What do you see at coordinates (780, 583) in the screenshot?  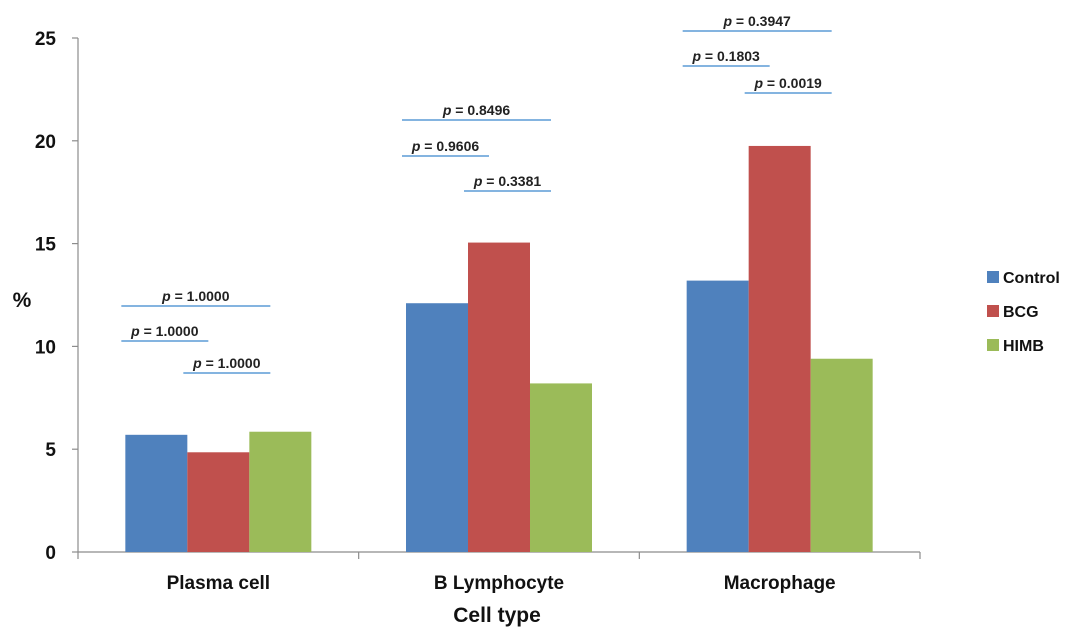 I see `x-tick-label: Macrophage` at bounding box center [780, 583].